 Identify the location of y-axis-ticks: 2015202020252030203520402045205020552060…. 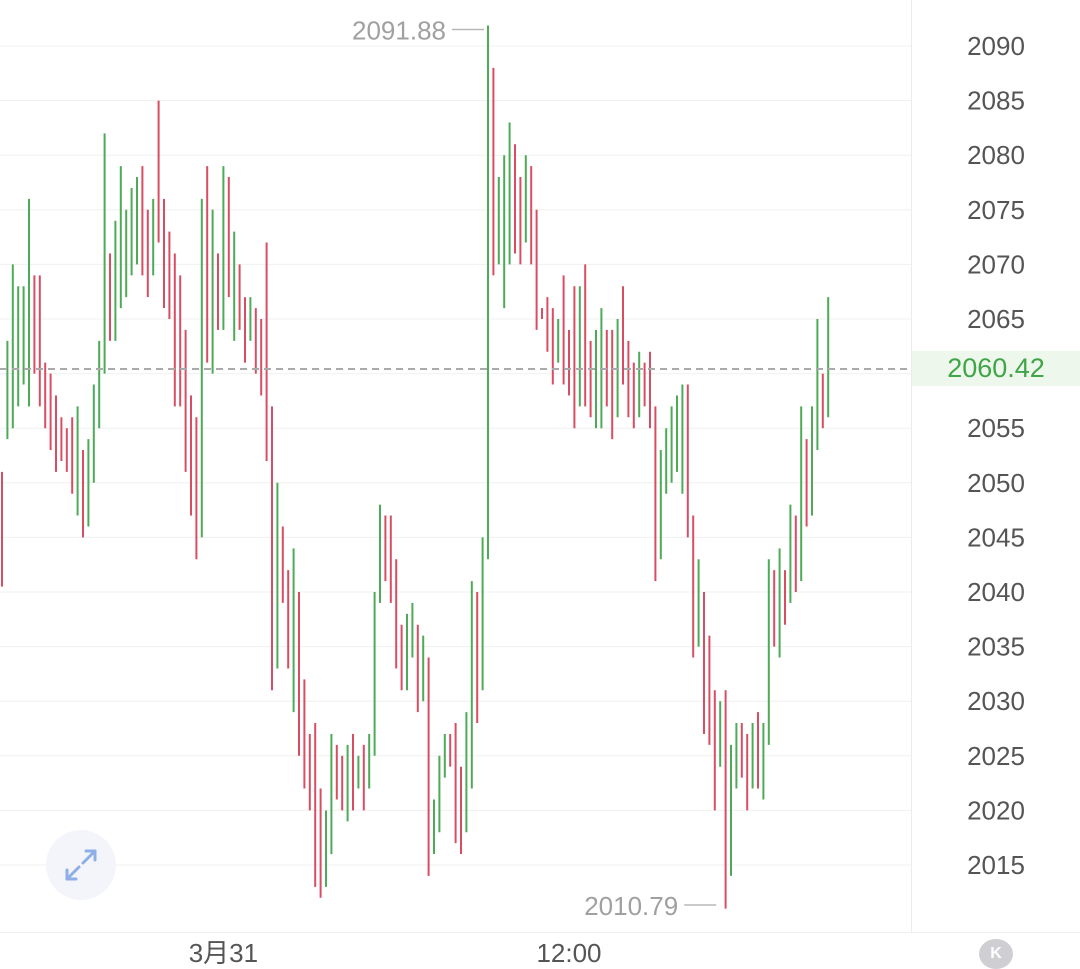
(996, 455).